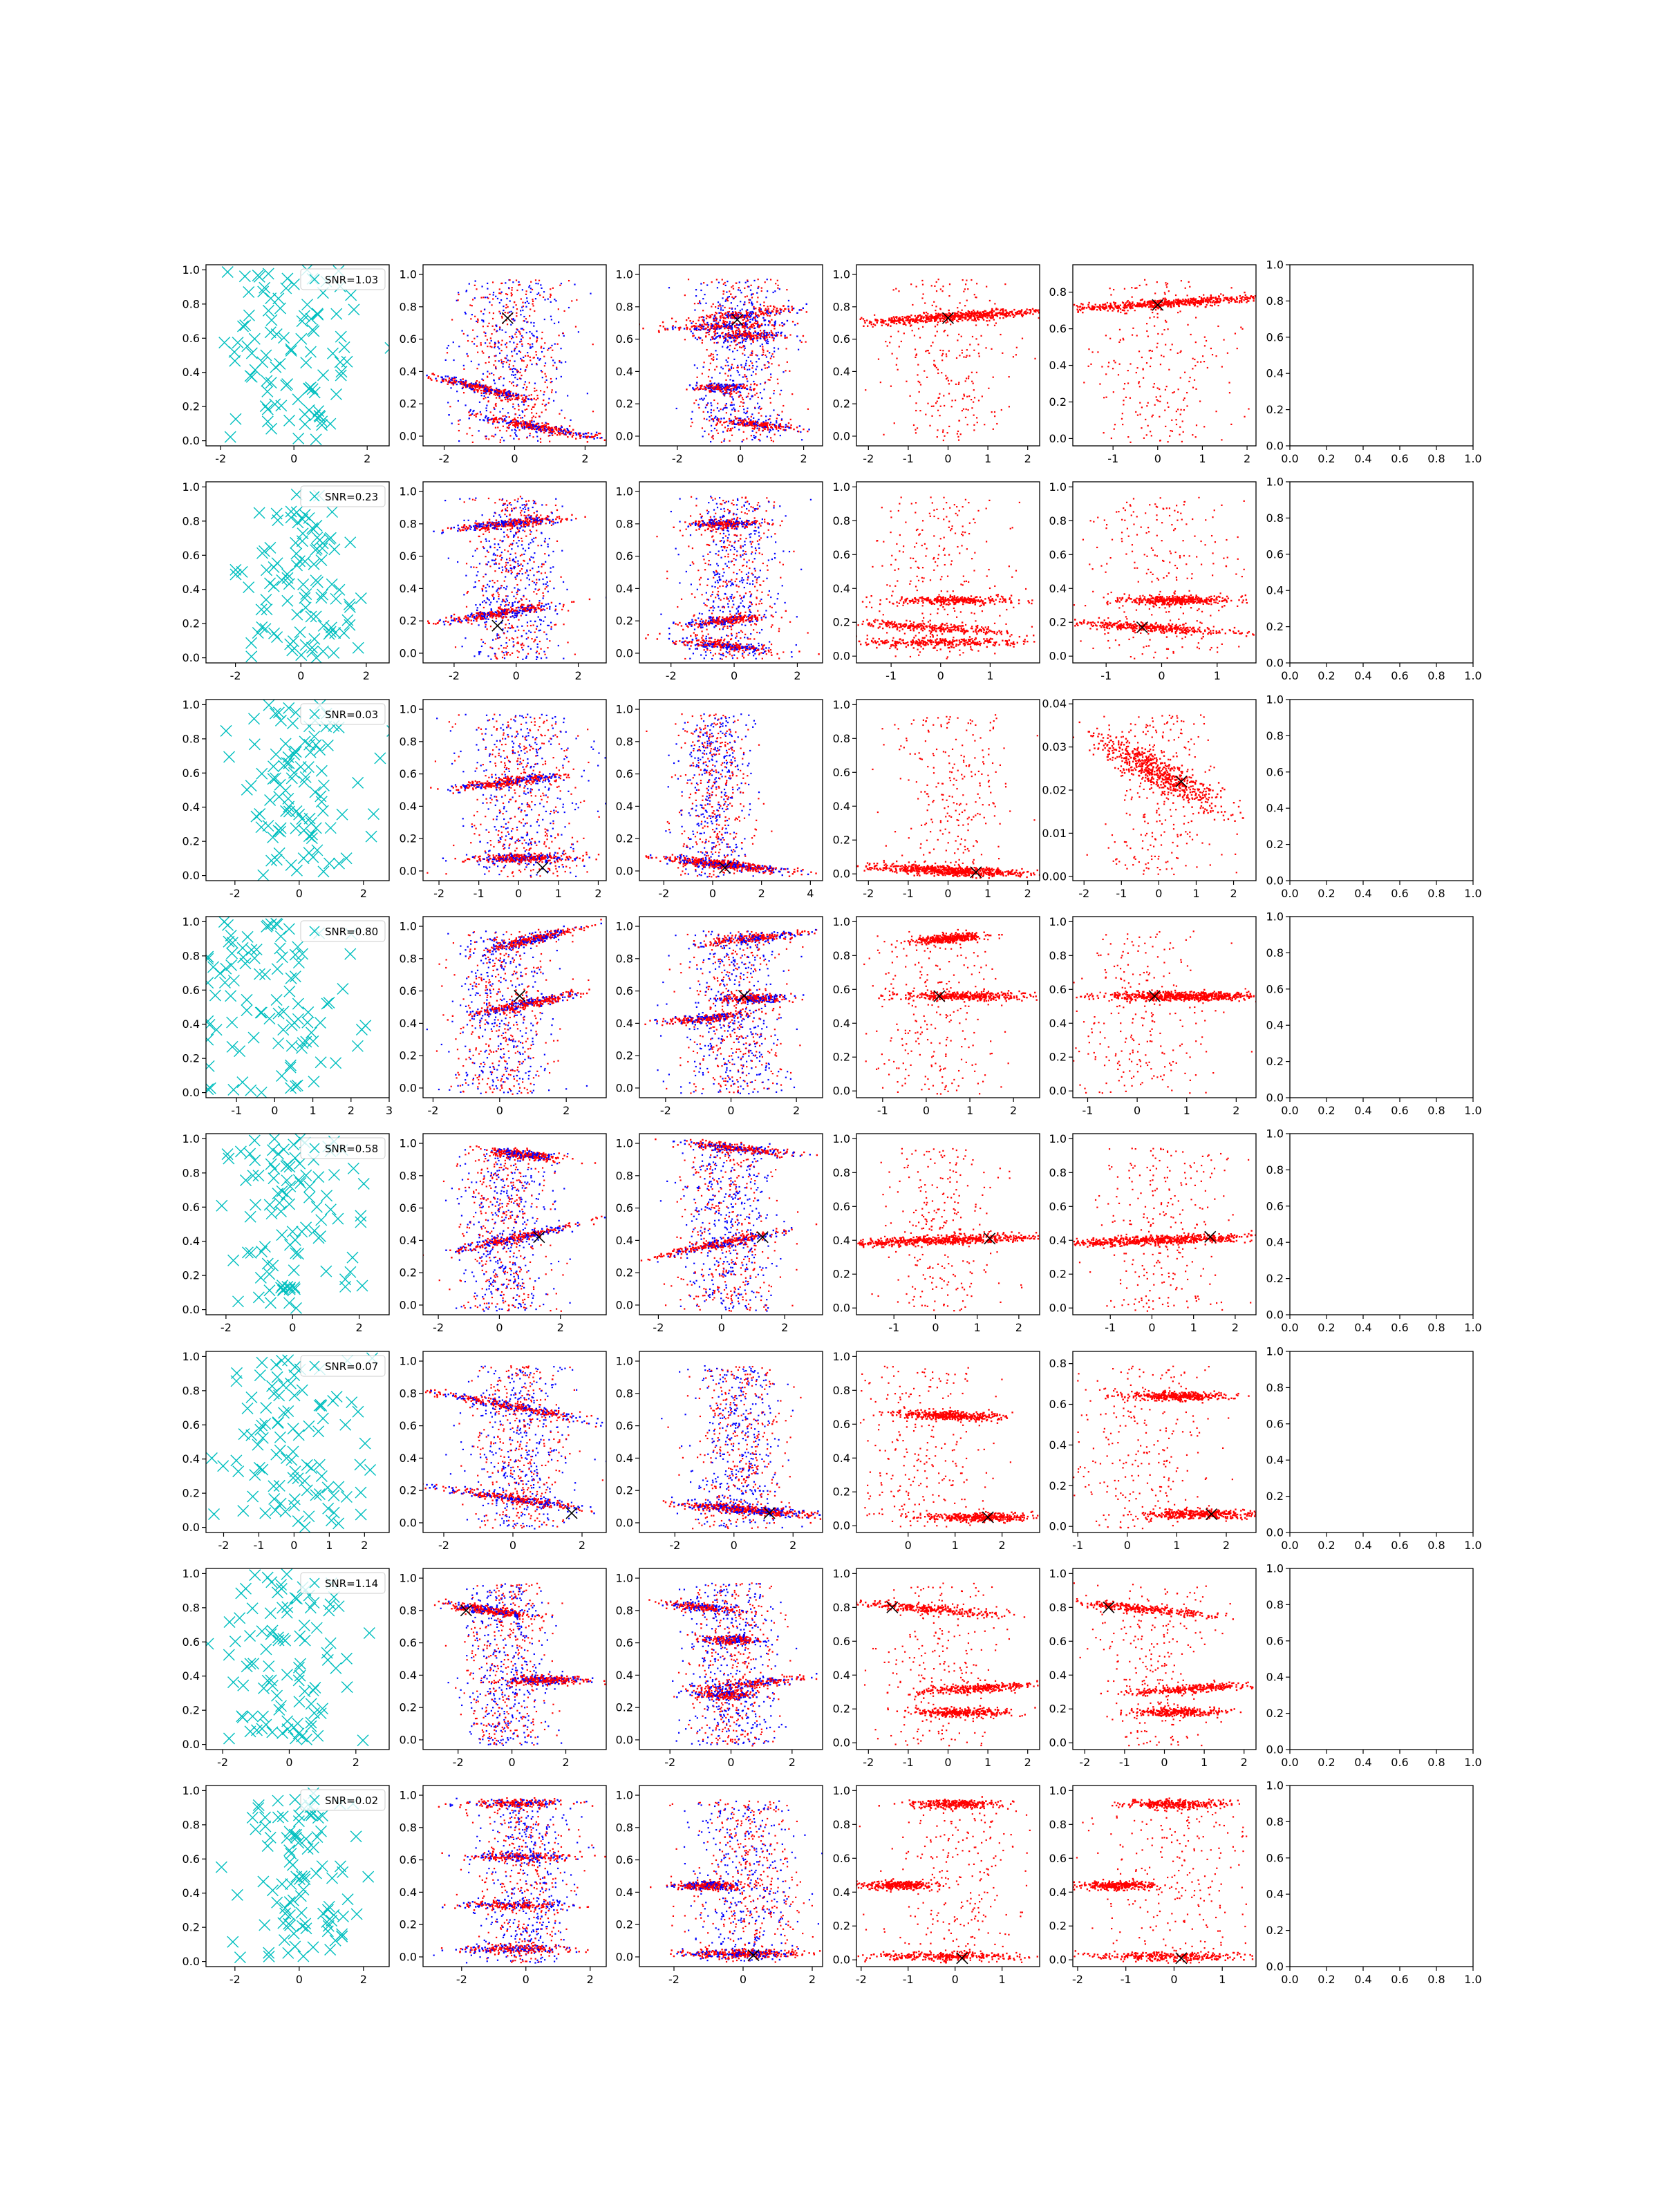  Describe the element at coordinates (235, 352) in the screenshot. I see `sample-point` at that location.